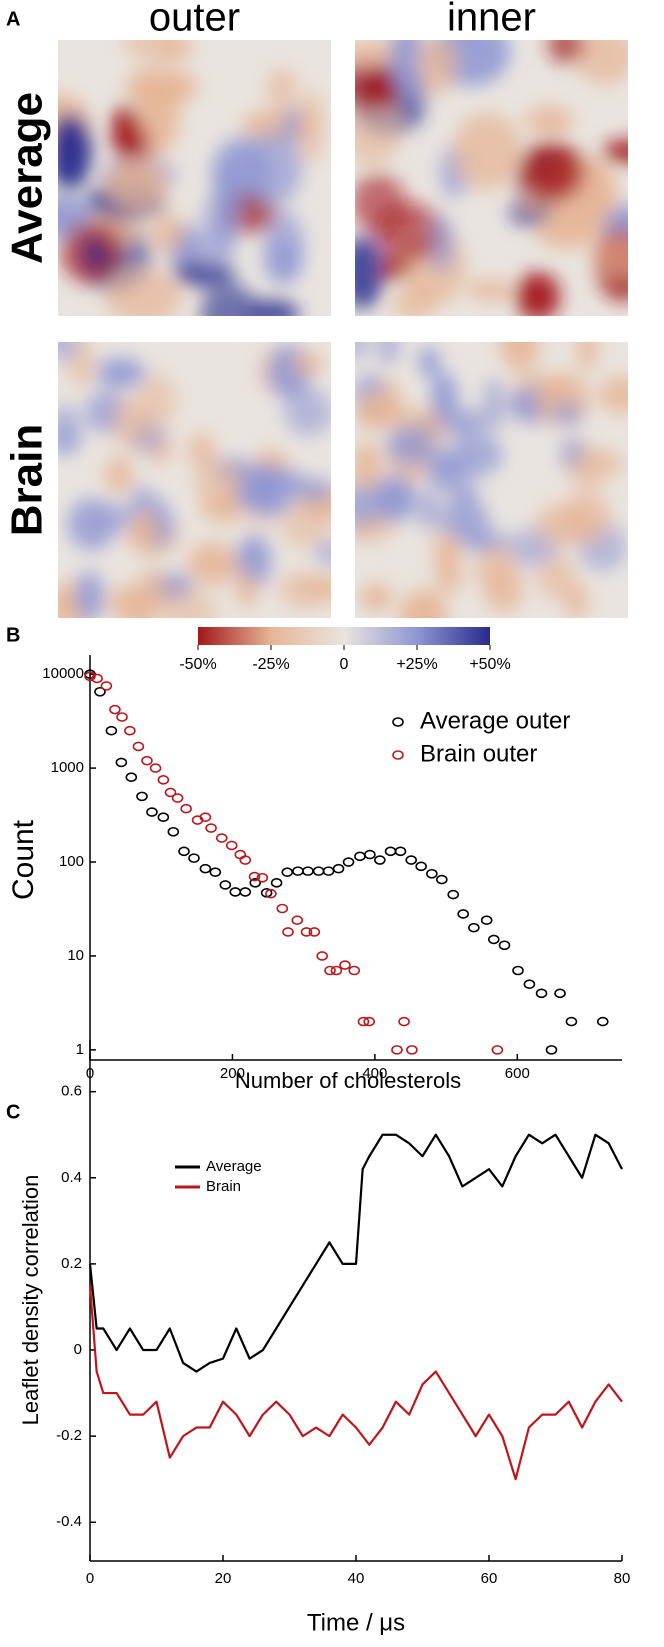  I want to click on colorbar-tick-label: 0, so click(344, 664).